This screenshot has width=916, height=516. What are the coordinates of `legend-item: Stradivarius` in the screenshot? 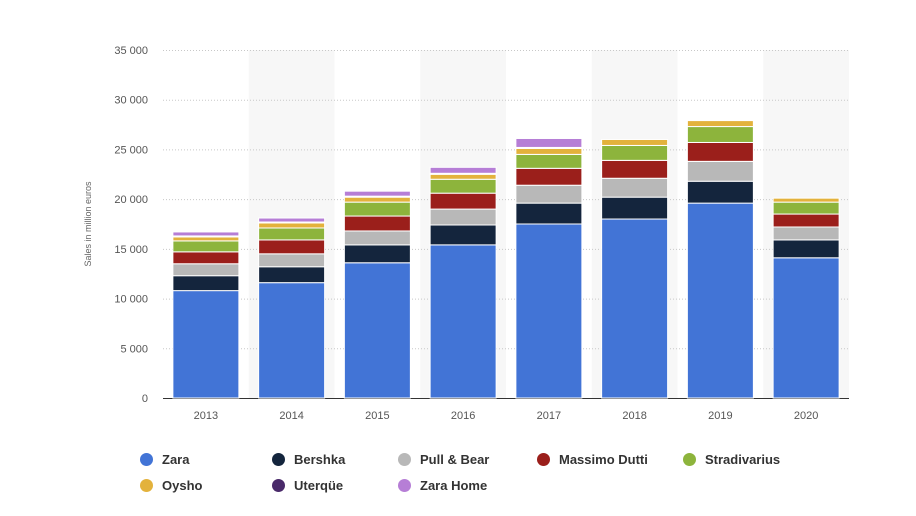 It's located at (731, 459).